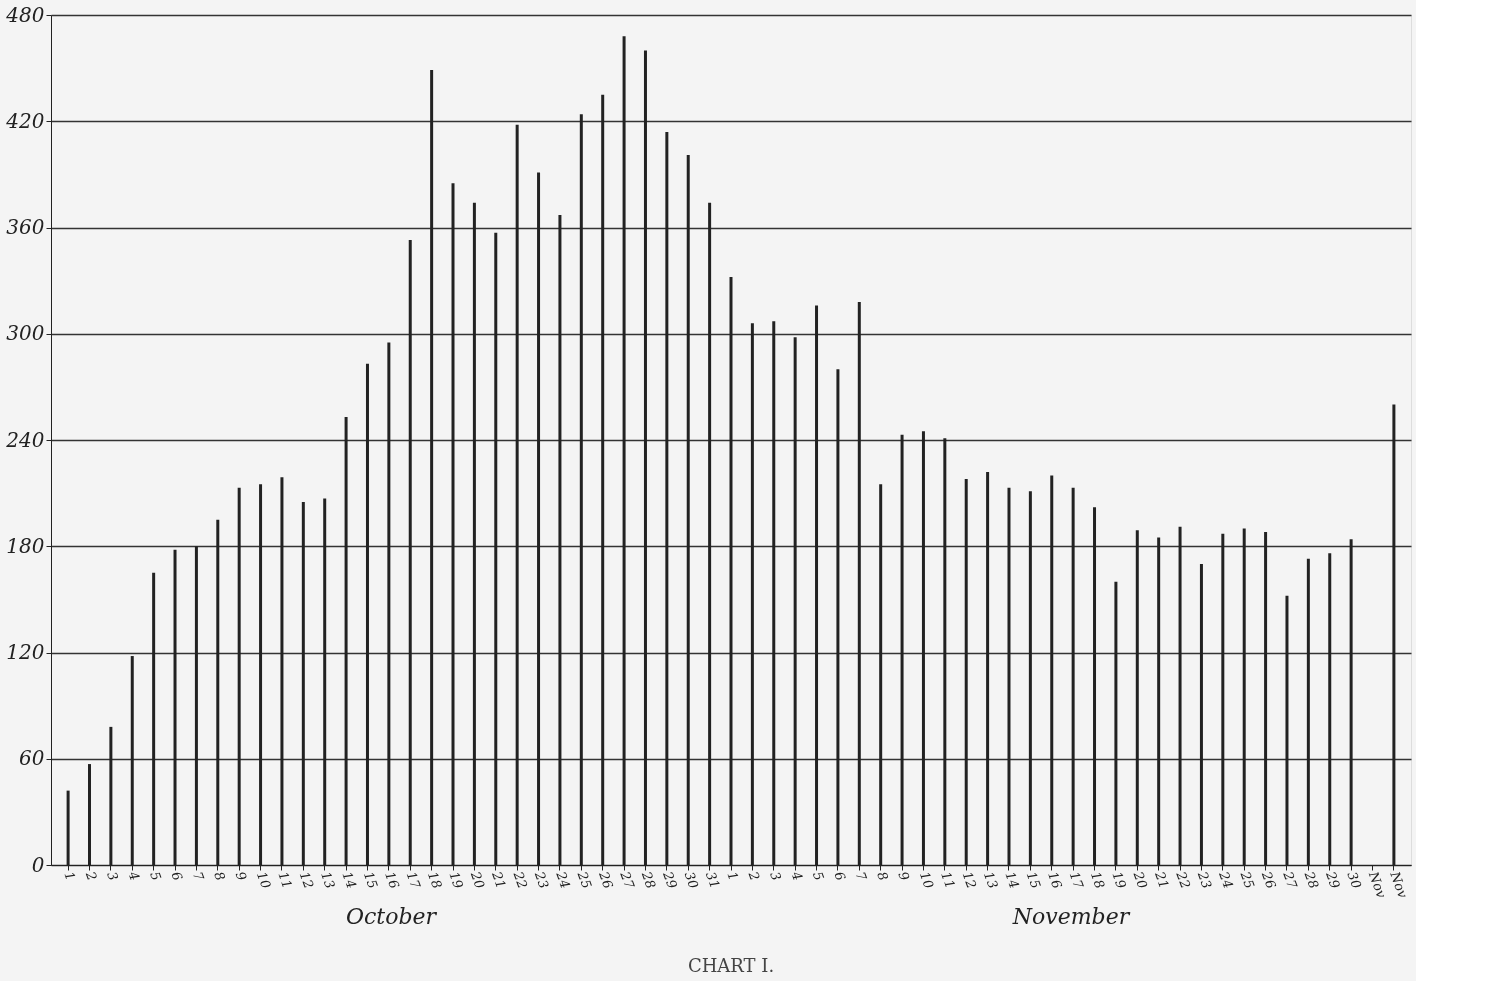  Describe the element at coordinates (25, 439) in the screenshot. I see `y-tick-label: 240` at that location.